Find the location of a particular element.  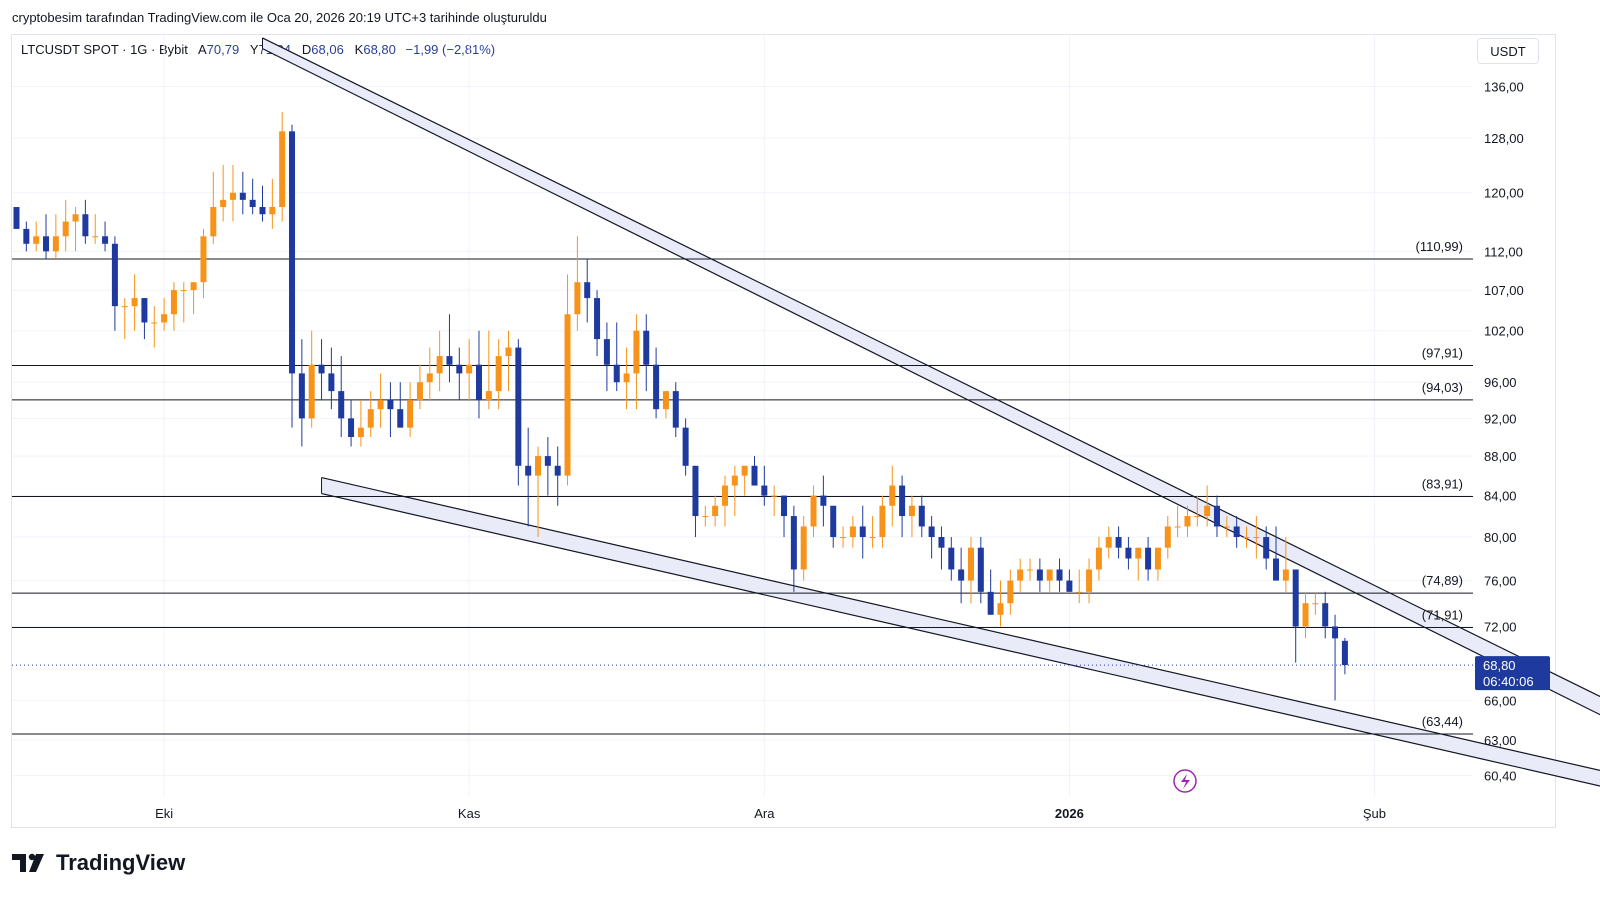

last-price-label: 68,80 is located at coordinates (1499, 665).